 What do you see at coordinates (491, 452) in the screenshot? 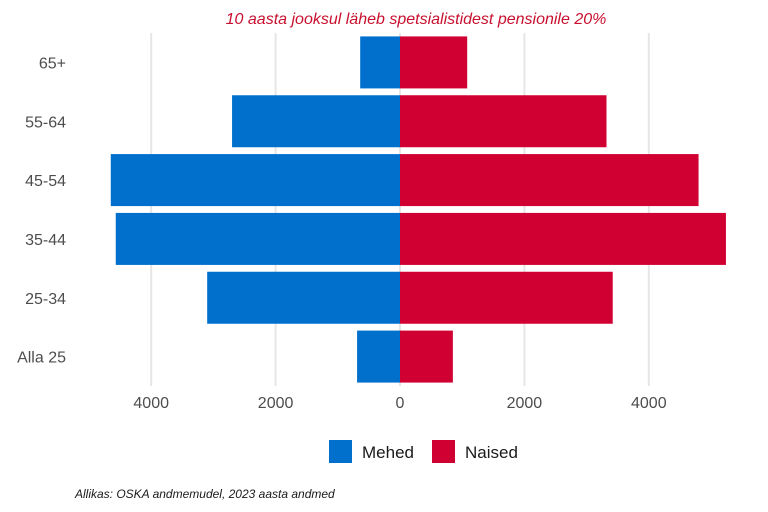
I see `legend-label-naised: Naised` at bounding box center [491, 452].